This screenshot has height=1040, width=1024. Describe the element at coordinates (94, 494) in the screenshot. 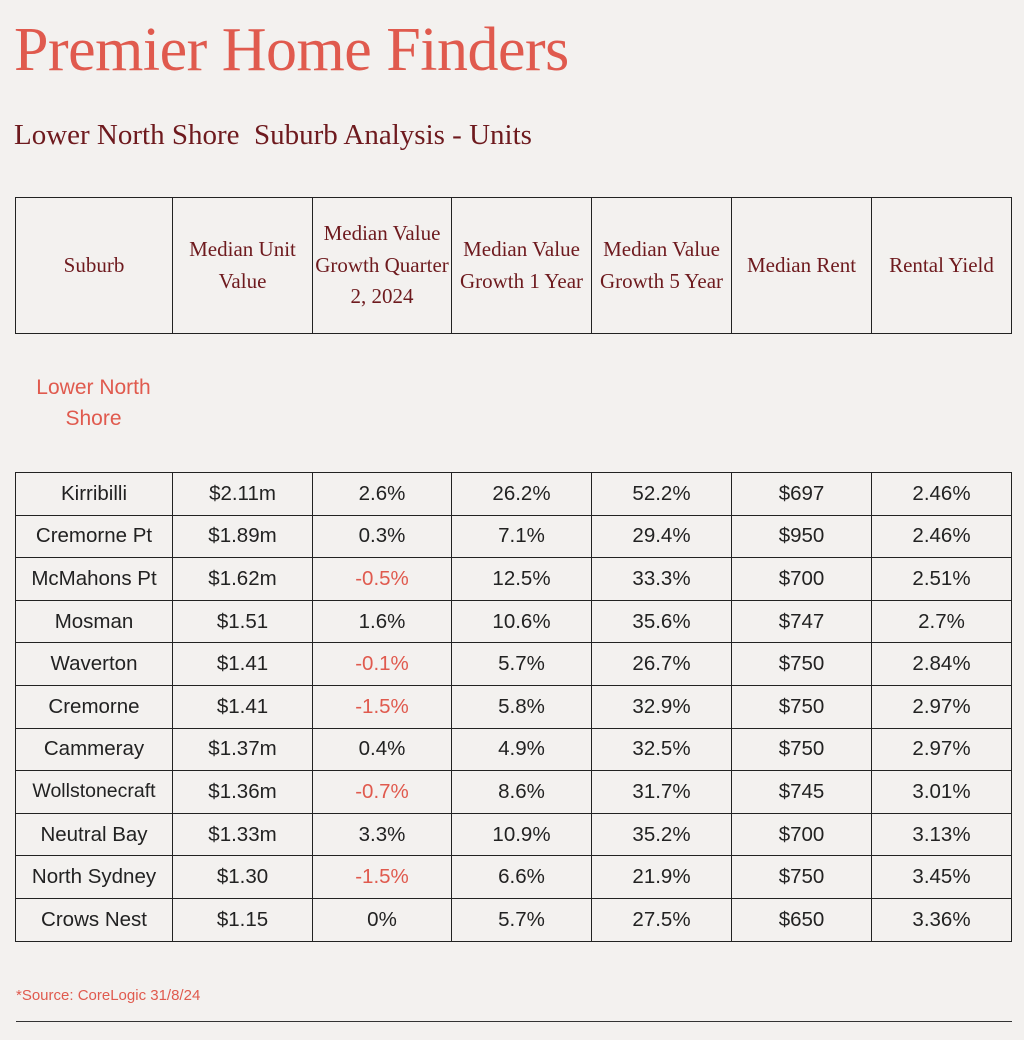

I see `suburb-cell: Kirribilli` at that location.